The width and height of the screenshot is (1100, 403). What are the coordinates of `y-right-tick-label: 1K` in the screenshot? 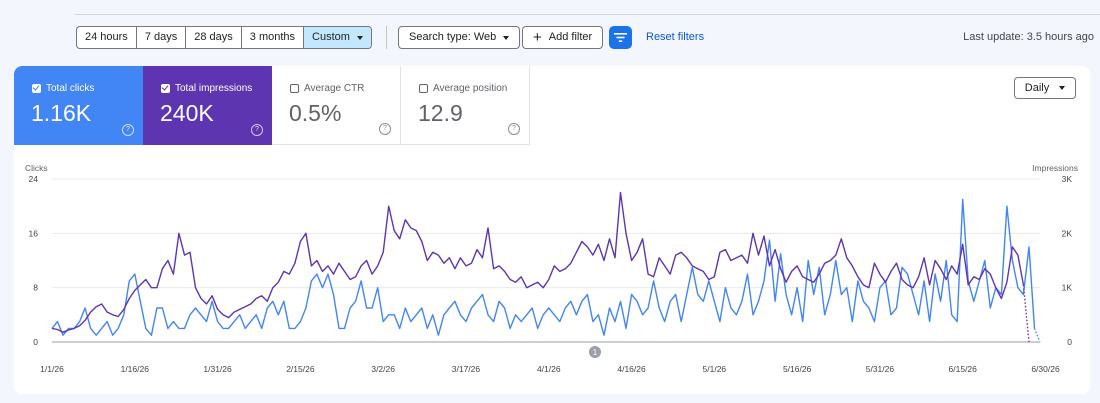 It's located at (1067, 288).